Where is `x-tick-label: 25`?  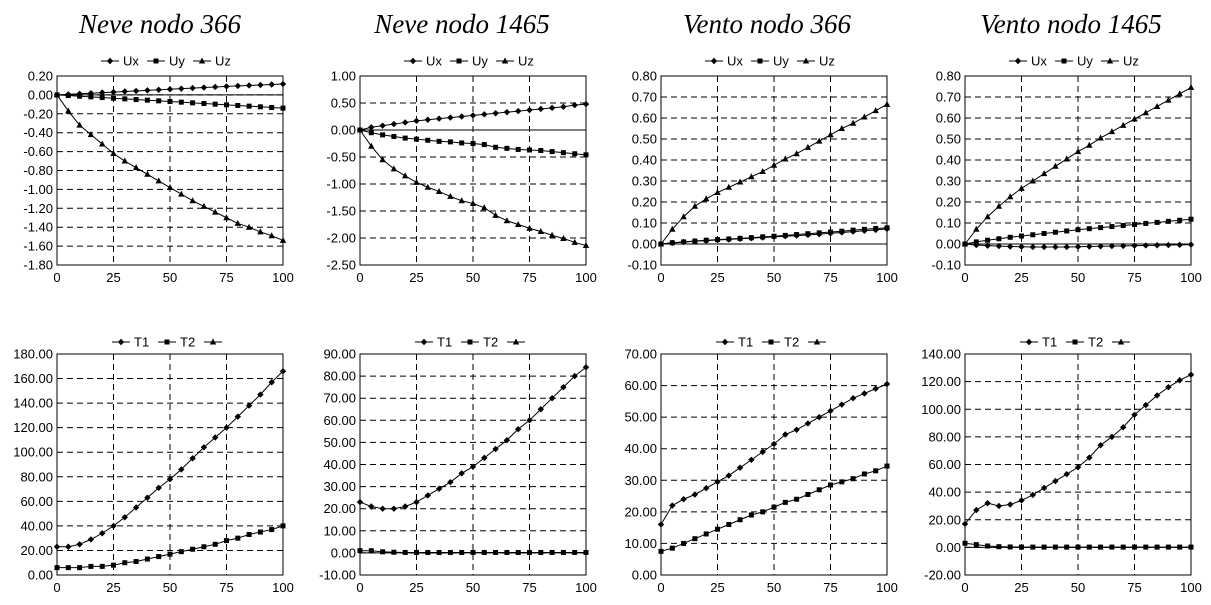
x-tick-label: 25 is located at coordinates (113, 277).